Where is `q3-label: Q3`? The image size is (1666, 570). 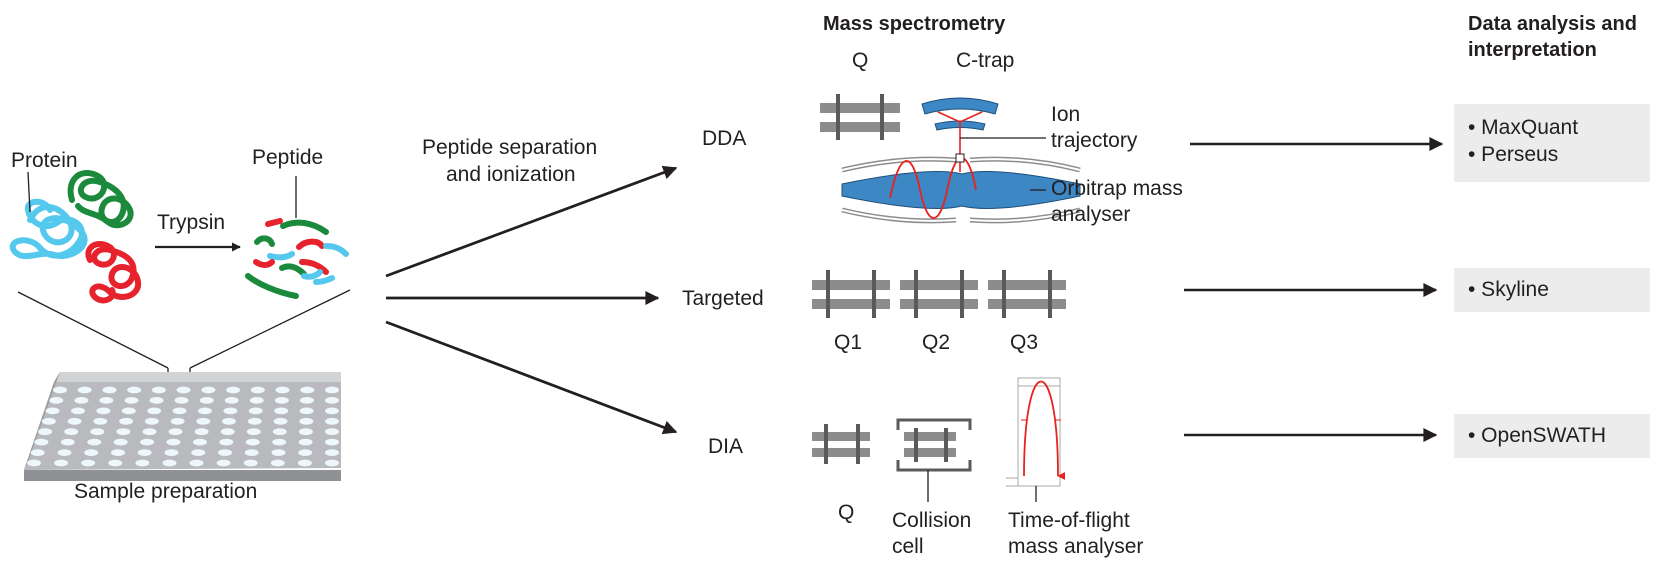
q3-label: Q3 is located at coordinates (1024, 342).